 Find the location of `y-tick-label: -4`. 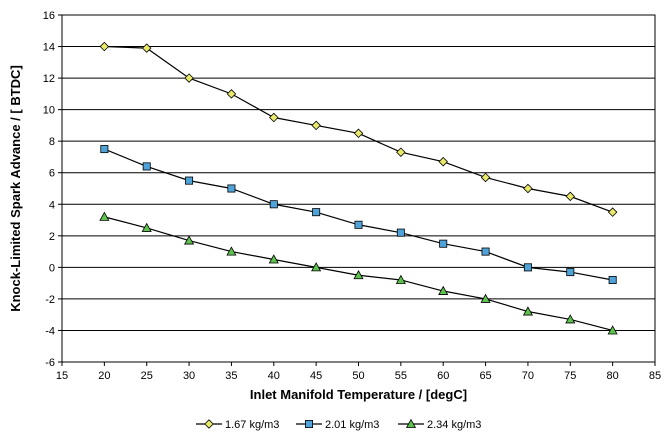

y-tick-label: -4 is located at coordinates (50, 331).